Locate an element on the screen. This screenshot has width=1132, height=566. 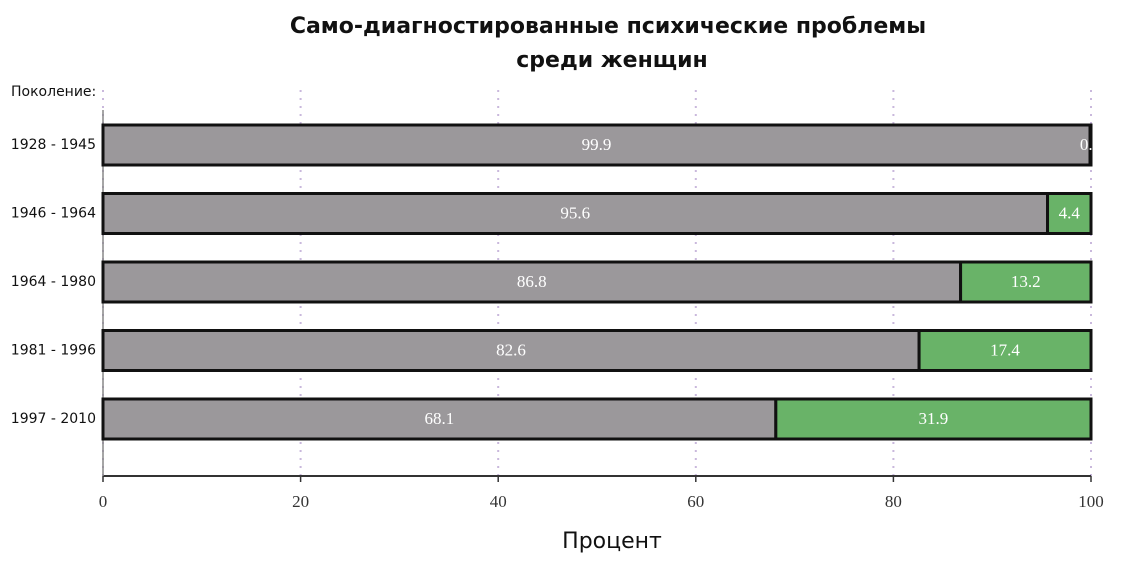
x-tick-label: 0 is located at coordinates (103, 501).